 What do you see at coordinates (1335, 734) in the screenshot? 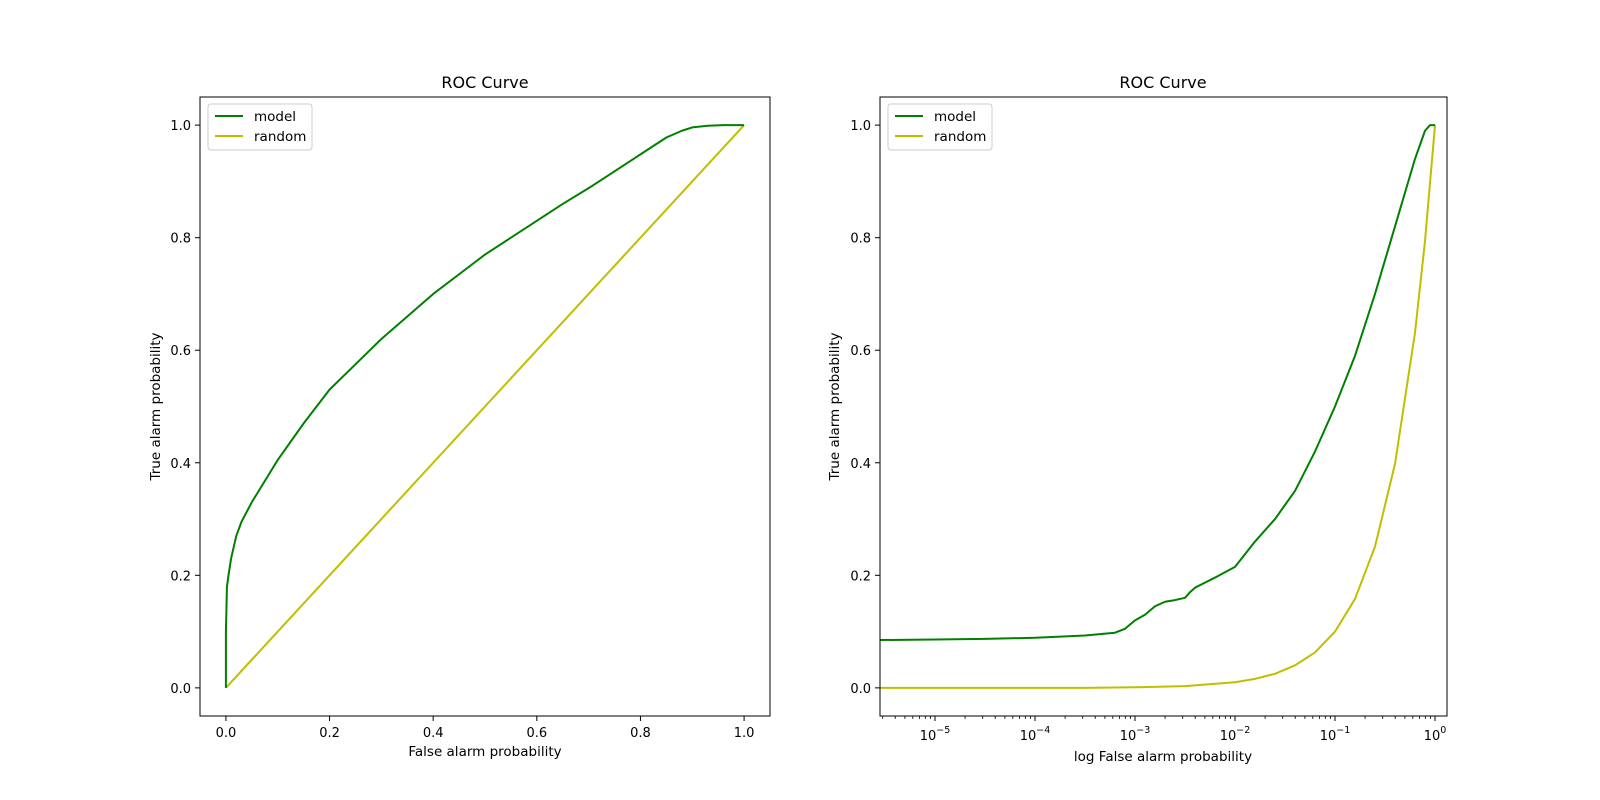
I see `x-tick-label: 10⁻¹` at bounding box center [1335, 734].